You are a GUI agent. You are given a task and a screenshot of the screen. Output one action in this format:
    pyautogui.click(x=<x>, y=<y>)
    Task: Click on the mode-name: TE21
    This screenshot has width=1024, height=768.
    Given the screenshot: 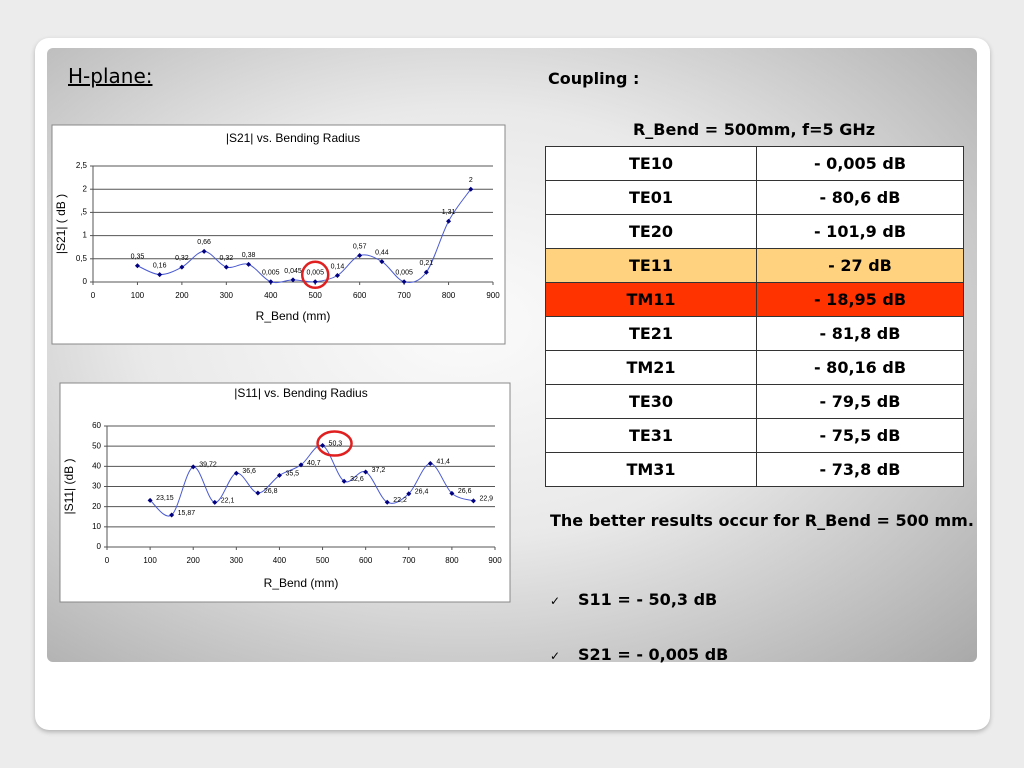 What is the action you would take?
    pyautogui.click(x=651, y=333)
    